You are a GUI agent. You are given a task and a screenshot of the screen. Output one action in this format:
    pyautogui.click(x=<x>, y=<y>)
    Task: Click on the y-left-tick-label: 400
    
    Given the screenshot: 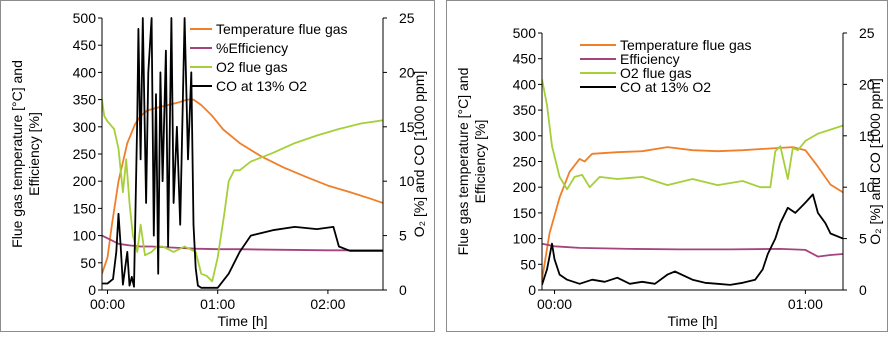 What is the action you would take?
    pyautogui.click(x=525, y=84)
    